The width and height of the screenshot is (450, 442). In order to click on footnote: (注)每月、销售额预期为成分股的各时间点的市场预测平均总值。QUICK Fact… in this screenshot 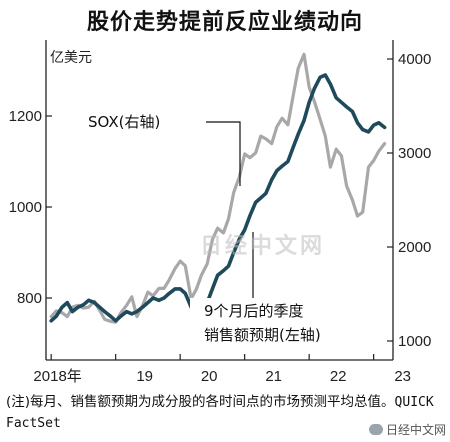, I will do `click(226, 413)`.